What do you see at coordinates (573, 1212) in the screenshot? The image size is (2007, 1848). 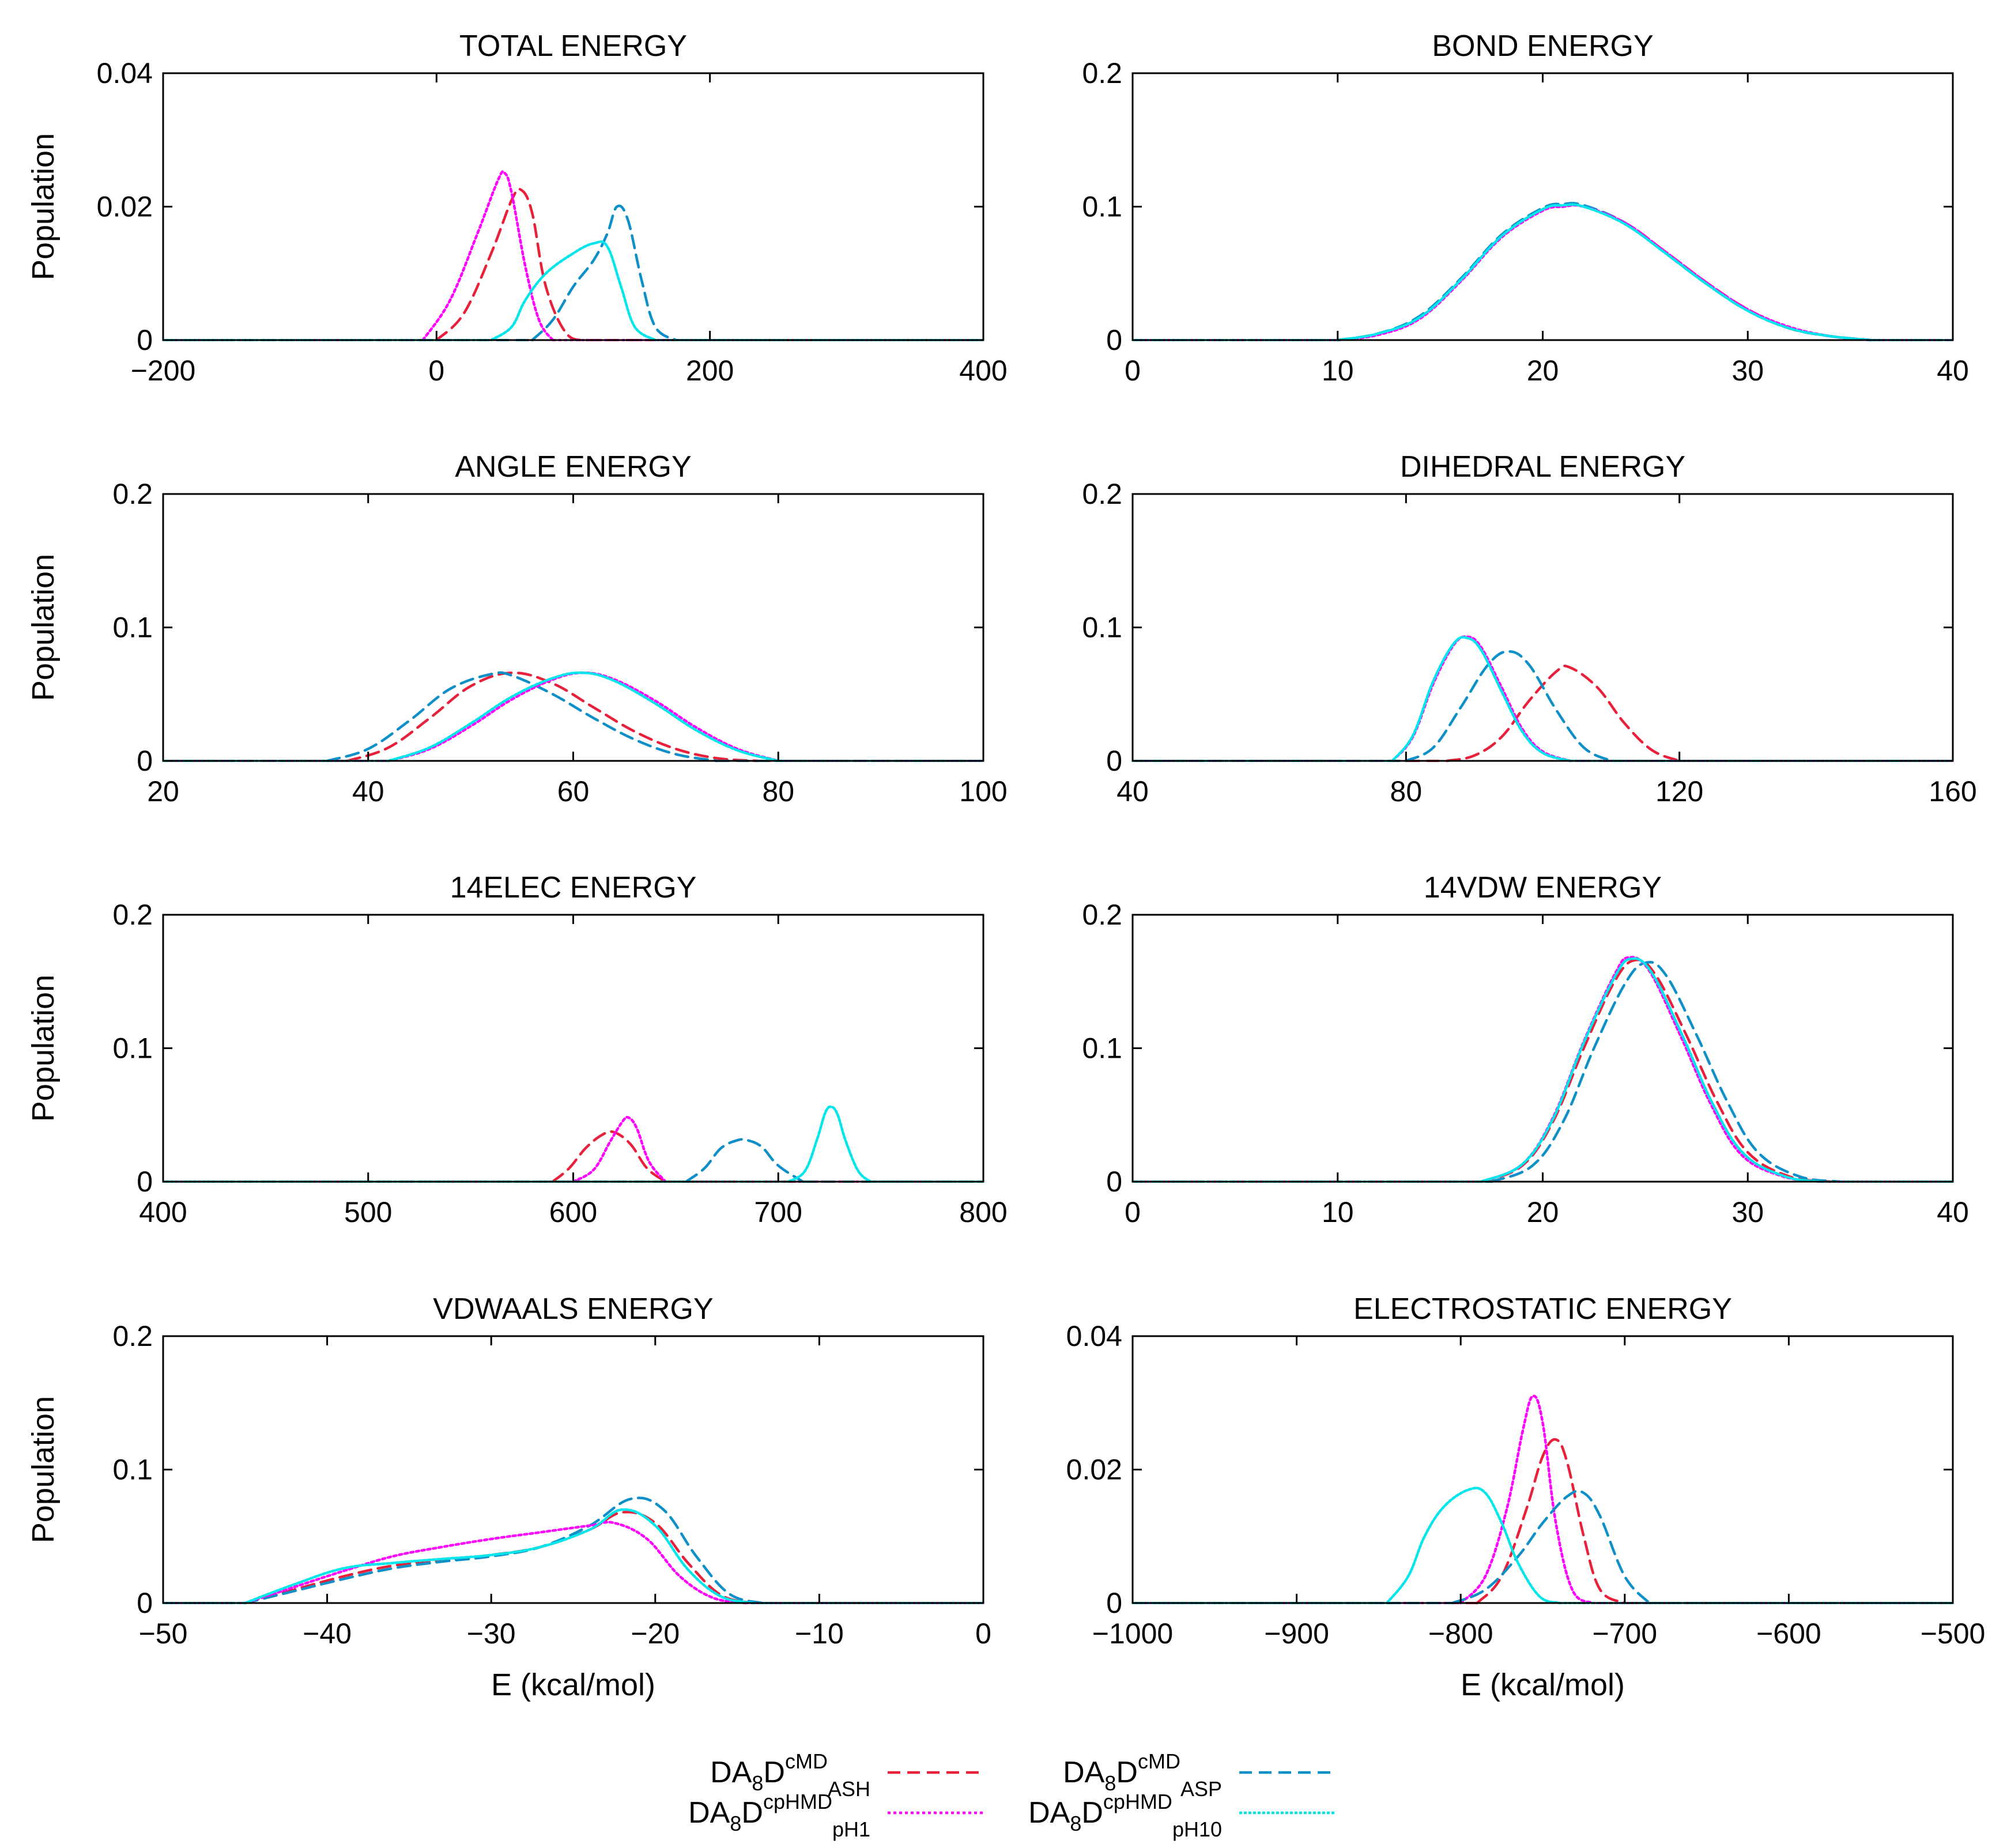 I see `x-tick-label: 600` at bounding box center [573, 1212].